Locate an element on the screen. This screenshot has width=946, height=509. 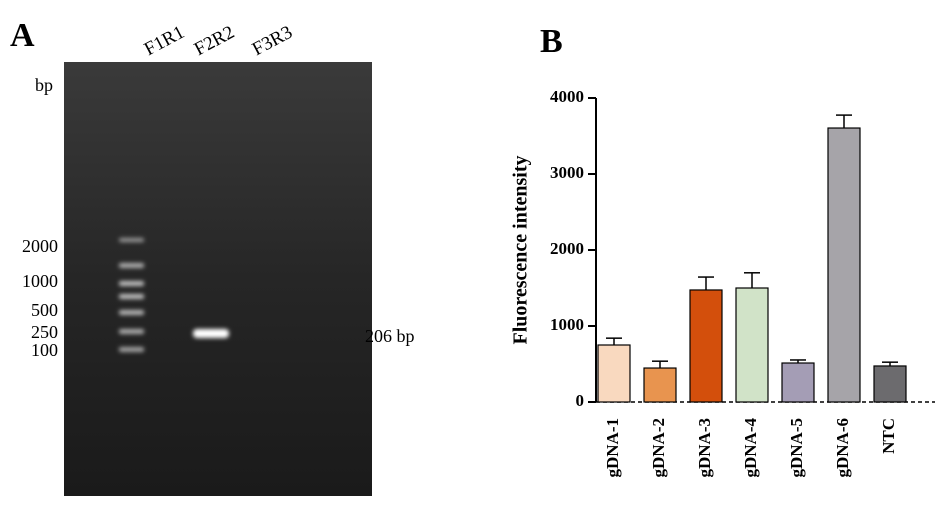
x-tick-label: gDNA-4 is located at coordinates (750, 448).